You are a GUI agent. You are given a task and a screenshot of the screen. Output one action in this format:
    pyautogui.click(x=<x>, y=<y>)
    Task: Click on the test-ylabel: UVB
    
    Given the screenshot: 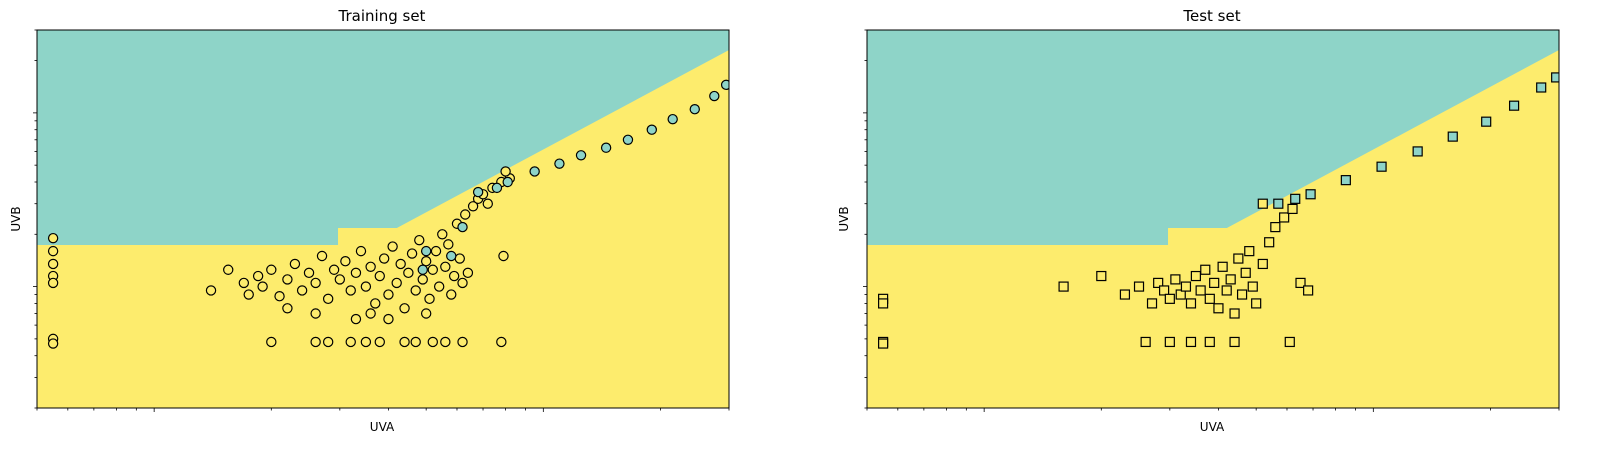 What is the action you would take?
    pyautogui.click(x=844, y=218)
    